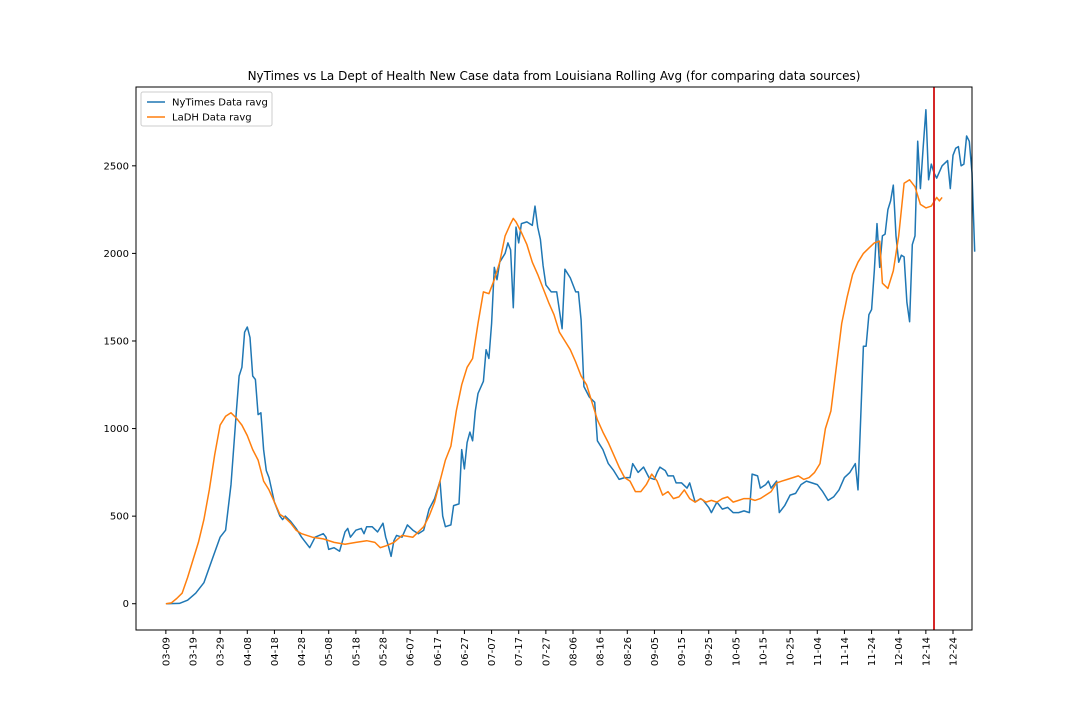  Describe the element at coordinates (492, 651) in the screenshot. I see `x-tick-label: 07-07` at that location.